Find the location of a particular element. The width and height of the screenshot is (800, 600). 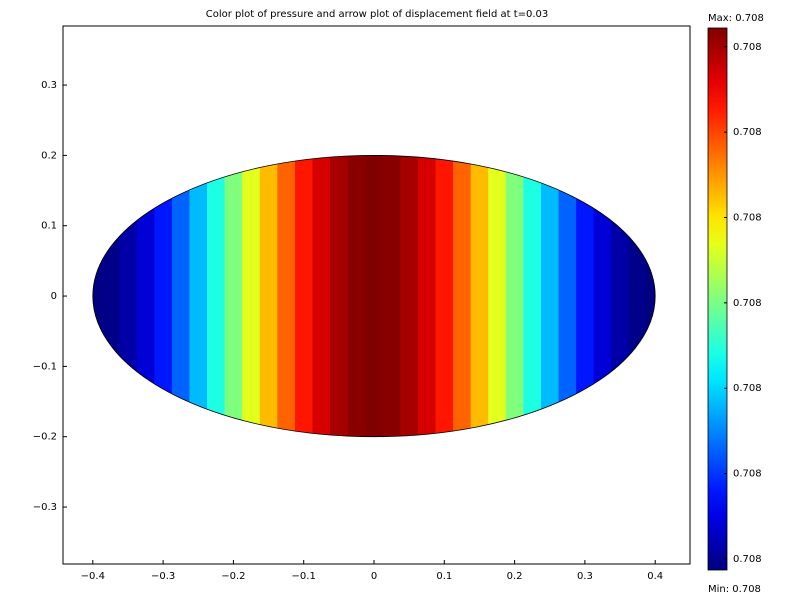

y-tick-label: 0.3 is located at coordinates (49, 85).